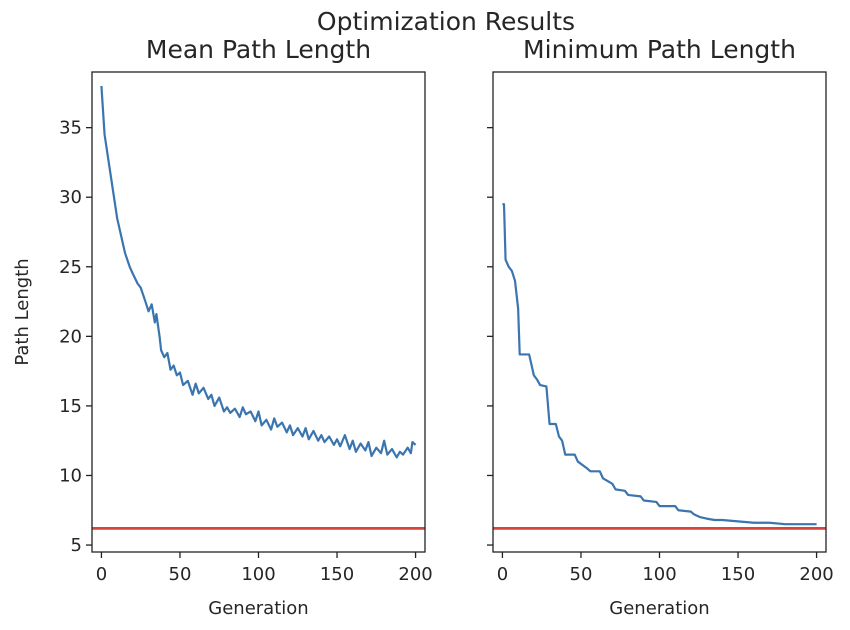  What do you see at coordinates (70, 336) in the screenshot?
I see `y-tick-label: 20` at bounding box center [70, 336].